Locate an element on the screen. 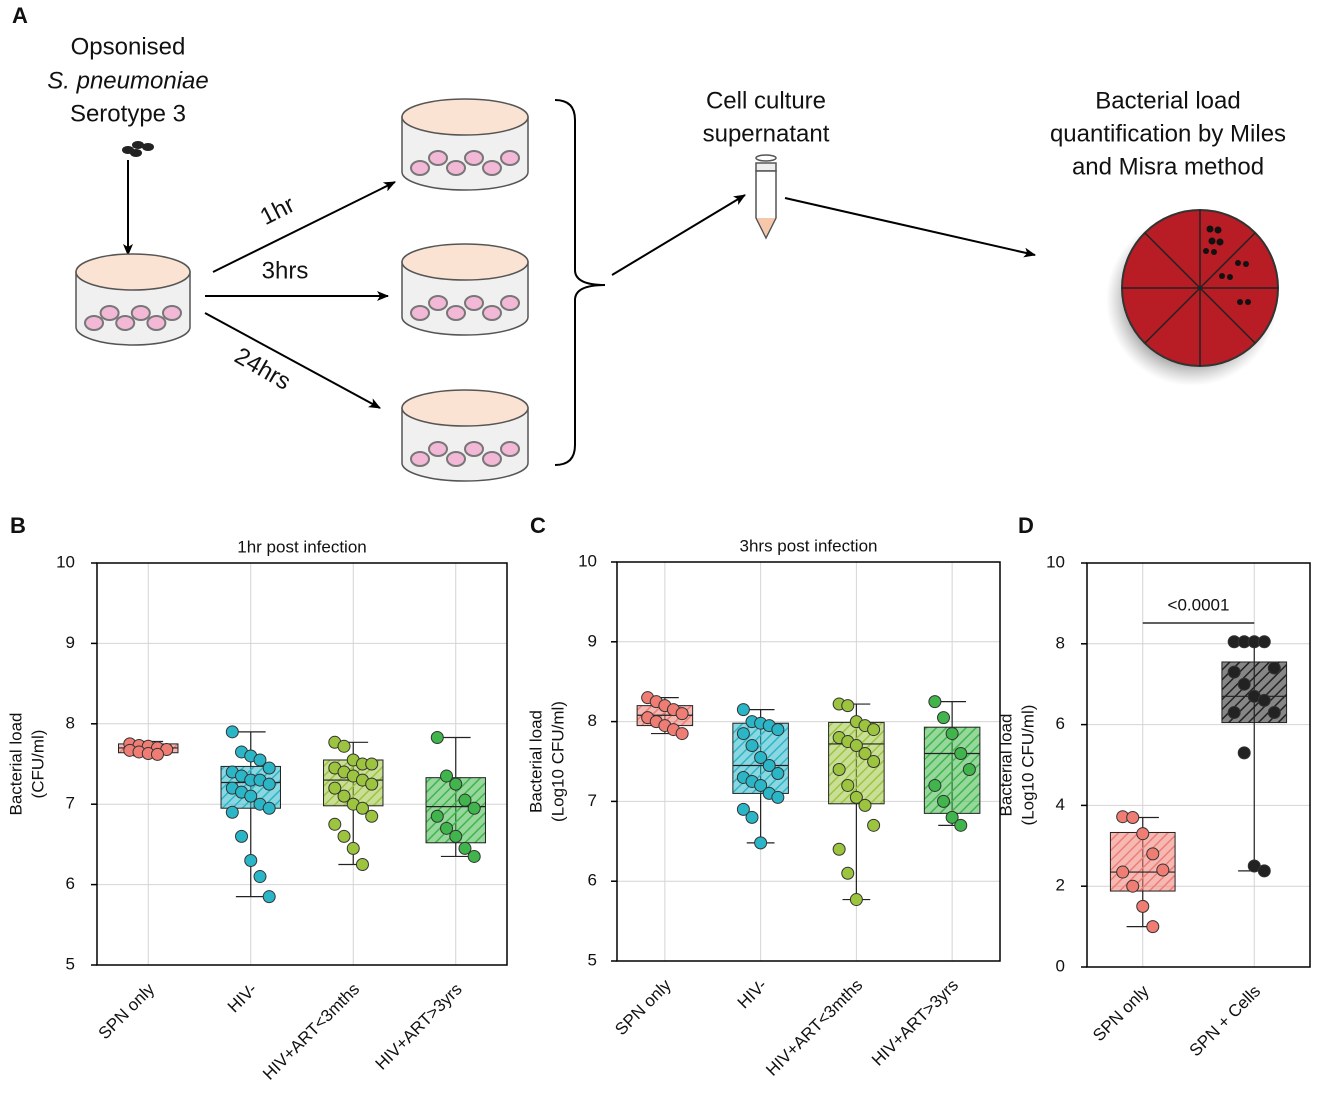 The width and height of the screenshot is (1331, 1100). tube-icon is located at coordinates (766, 197).